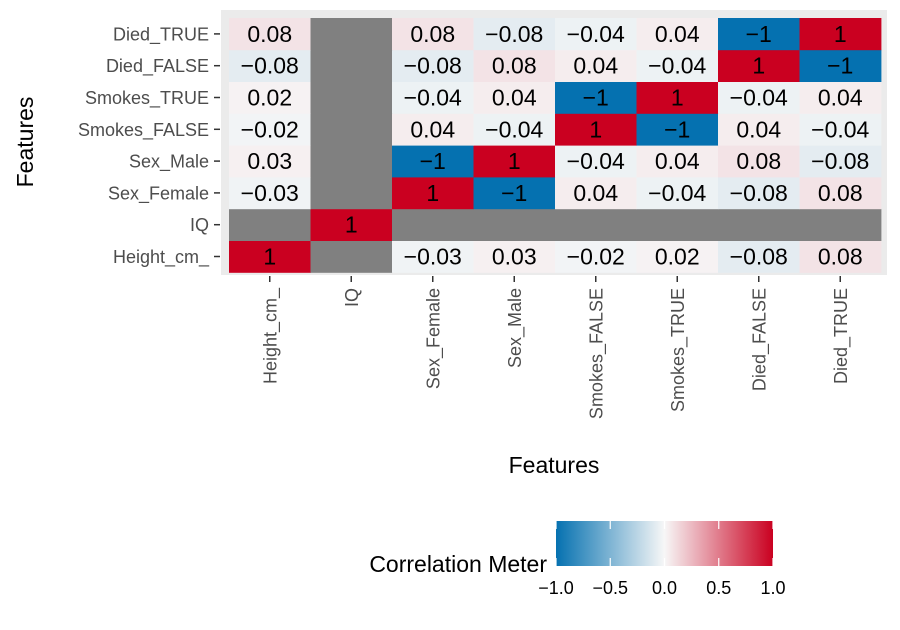 Image resolution: width=900 pixels, height=630 pixels. Describe the element at coordinates (610, 588) in the screenshot. I see `legend-tick-label: −0.5` at that location.